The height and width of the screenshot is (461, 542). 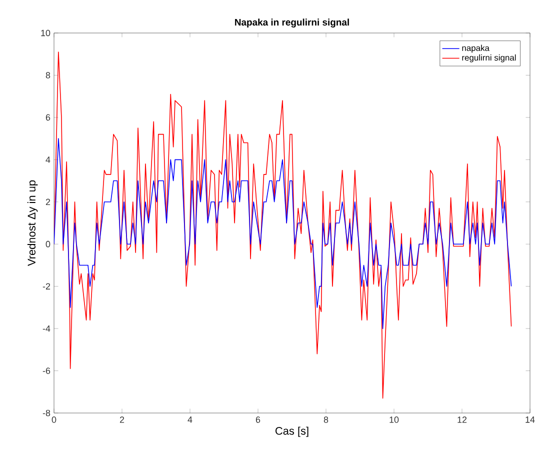 I want to click on x-tick-label: 0, so click(x=54, y=419).